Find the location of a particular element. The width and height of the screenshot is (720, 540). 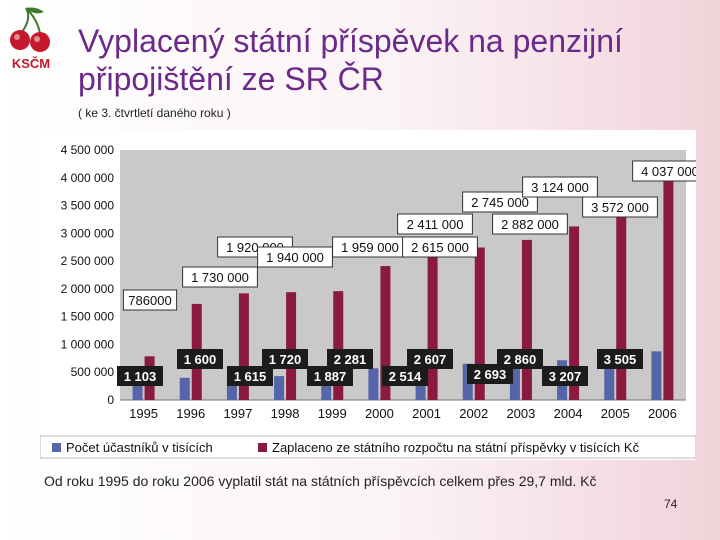

data-label: 1 615 is located at coordinates (250, 376).